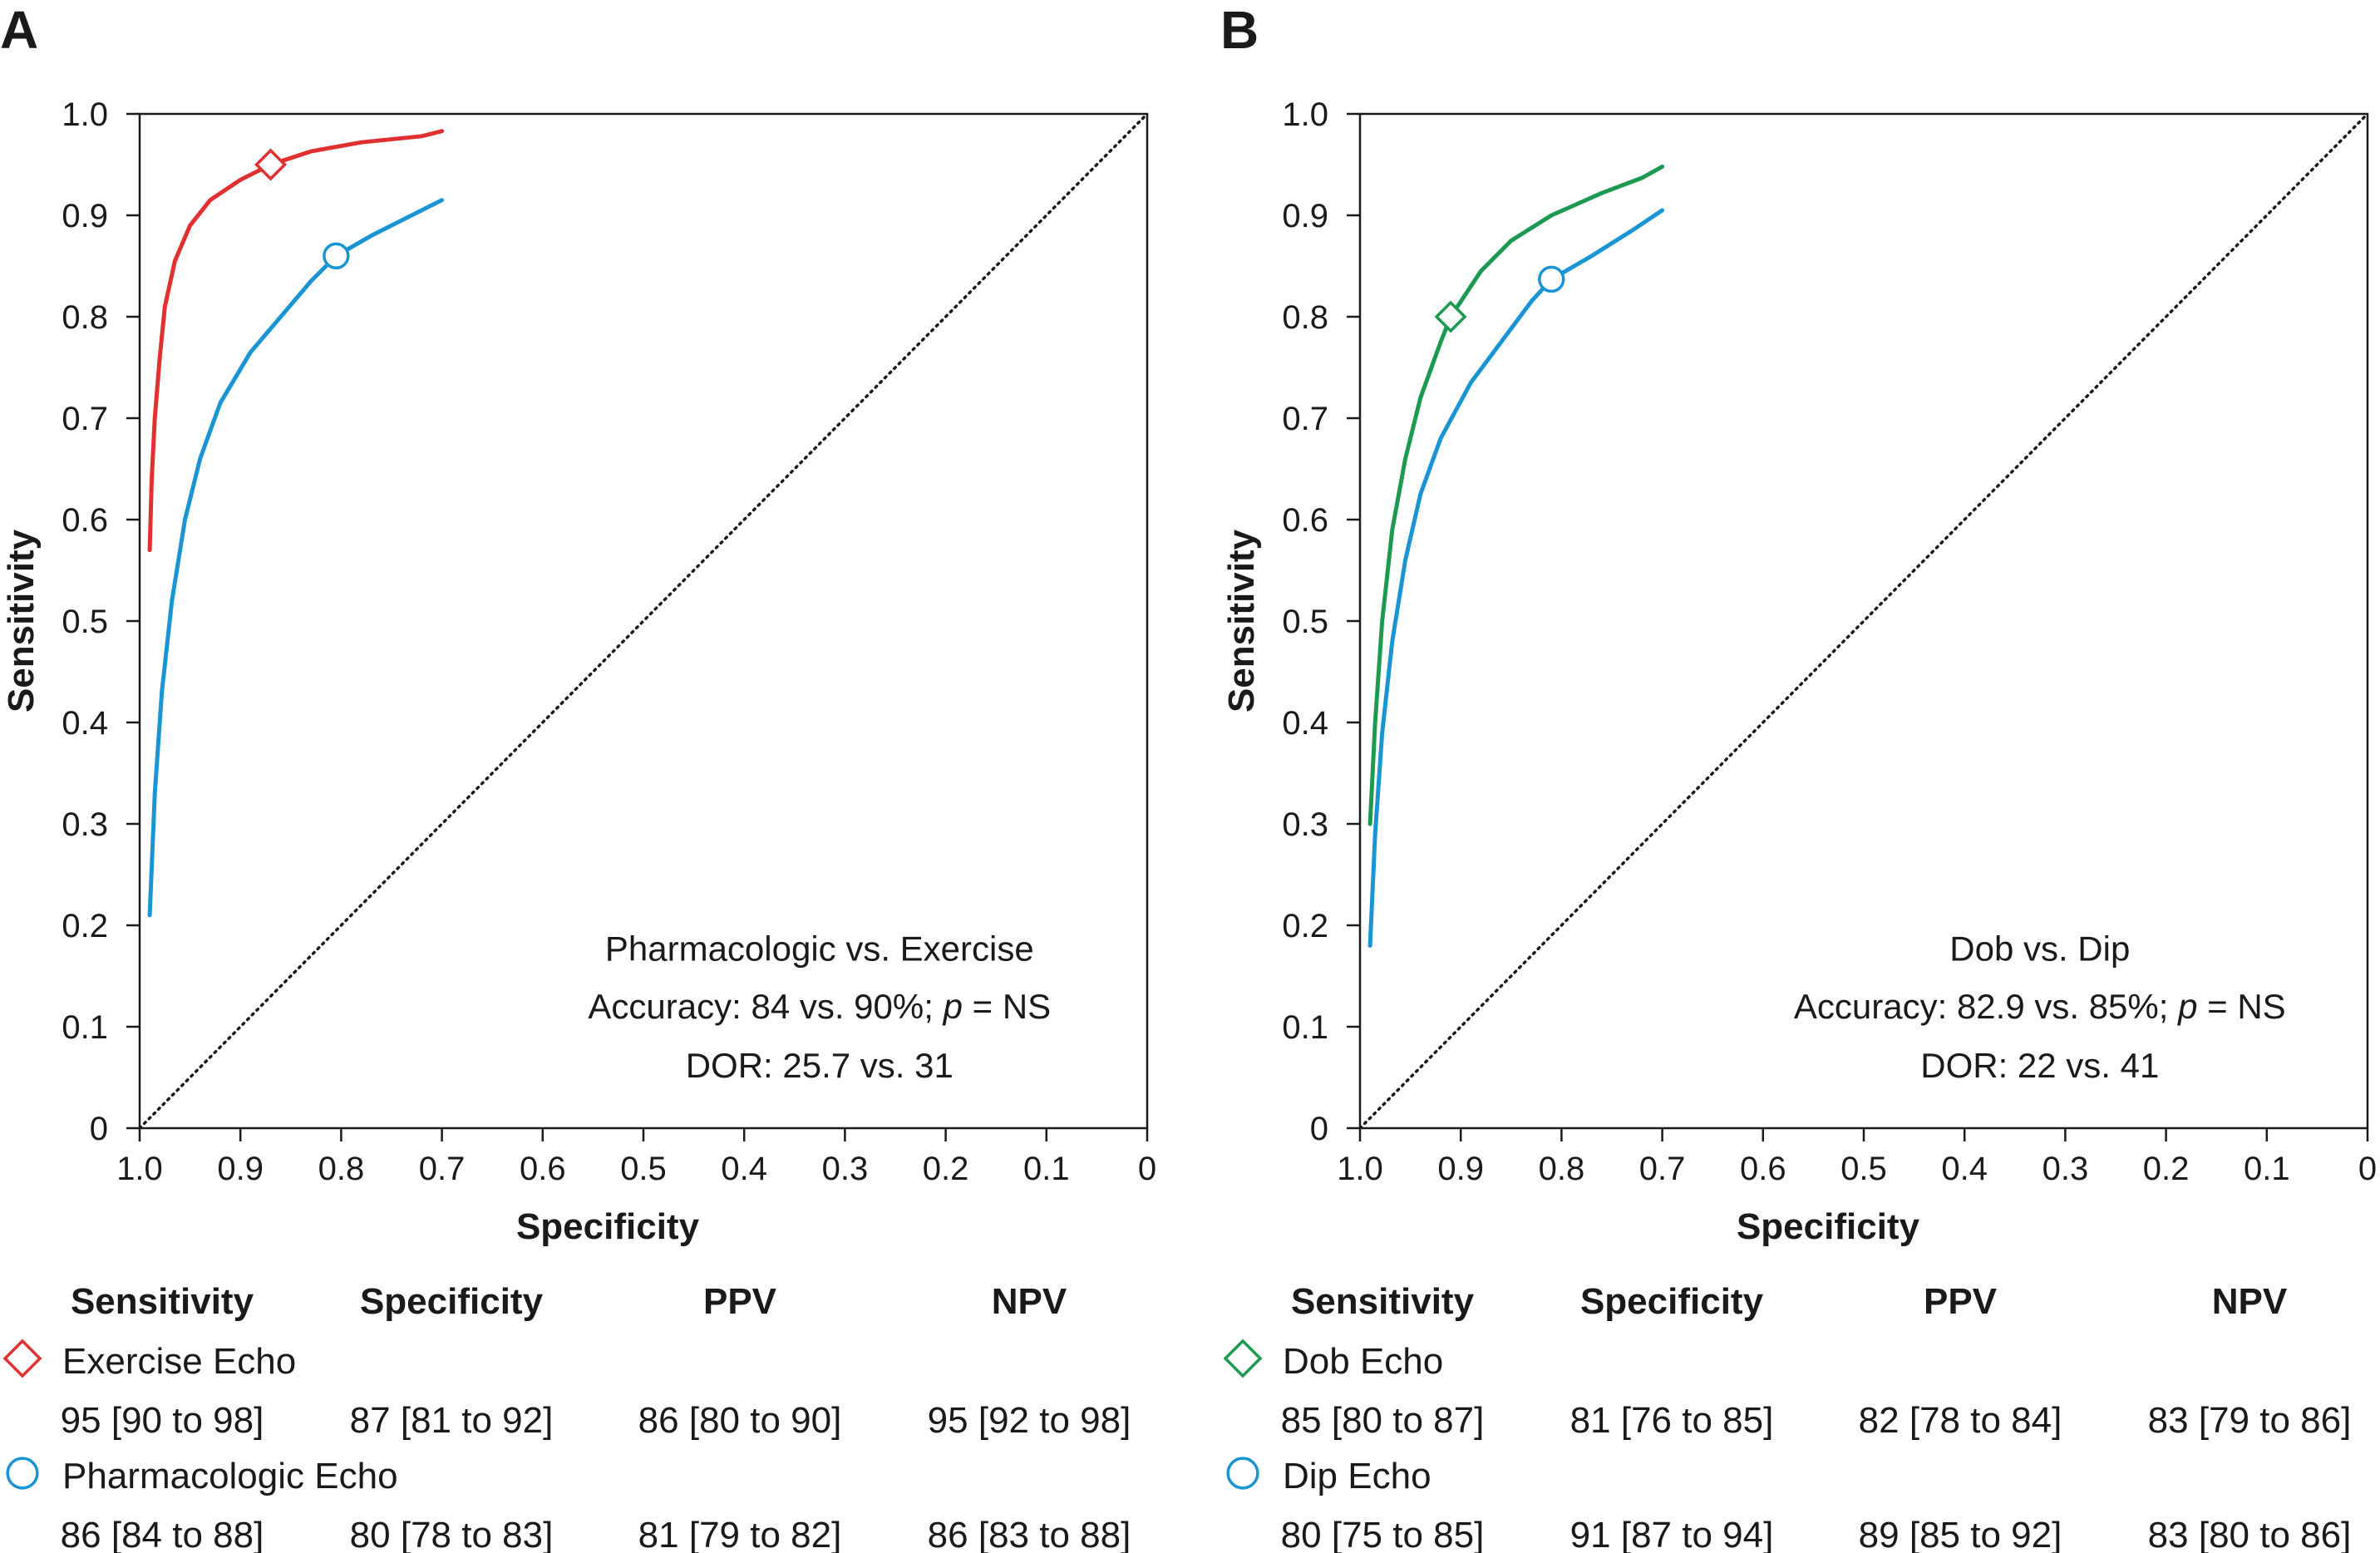 The height and width of the screenshot is (1553, 2380). I want to click on table-cell-1-1: 80 [78 to 83], so click(452, 1534).